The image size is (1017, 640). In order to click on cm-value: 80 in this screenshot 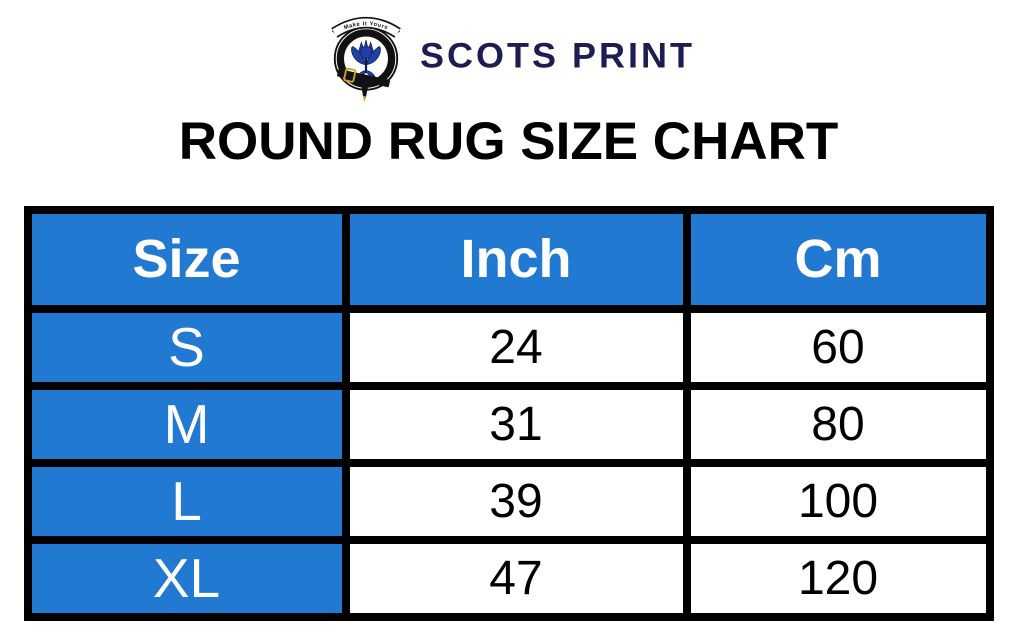, I will do `click(838, 424)`.